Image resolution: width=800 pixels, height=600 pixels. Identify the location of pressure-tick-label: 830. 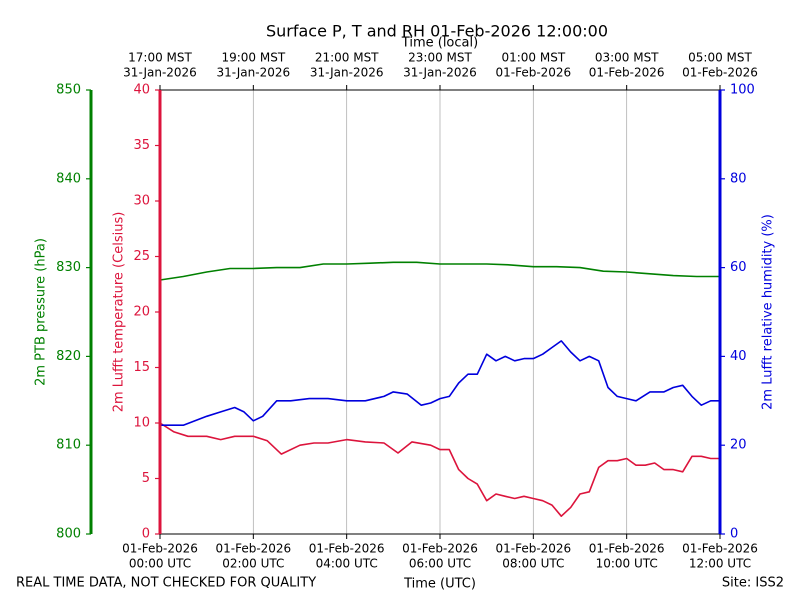
(68, 267).